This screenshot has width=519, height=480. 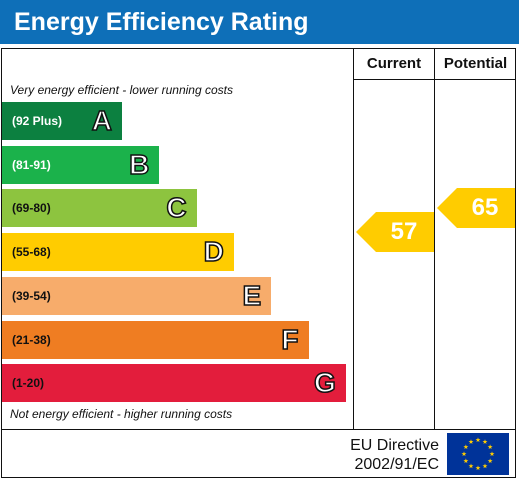 What do you see at coordinates (102, 120) in the screenshot?
I see `band-letter: A` at bounding box center [102, 120].